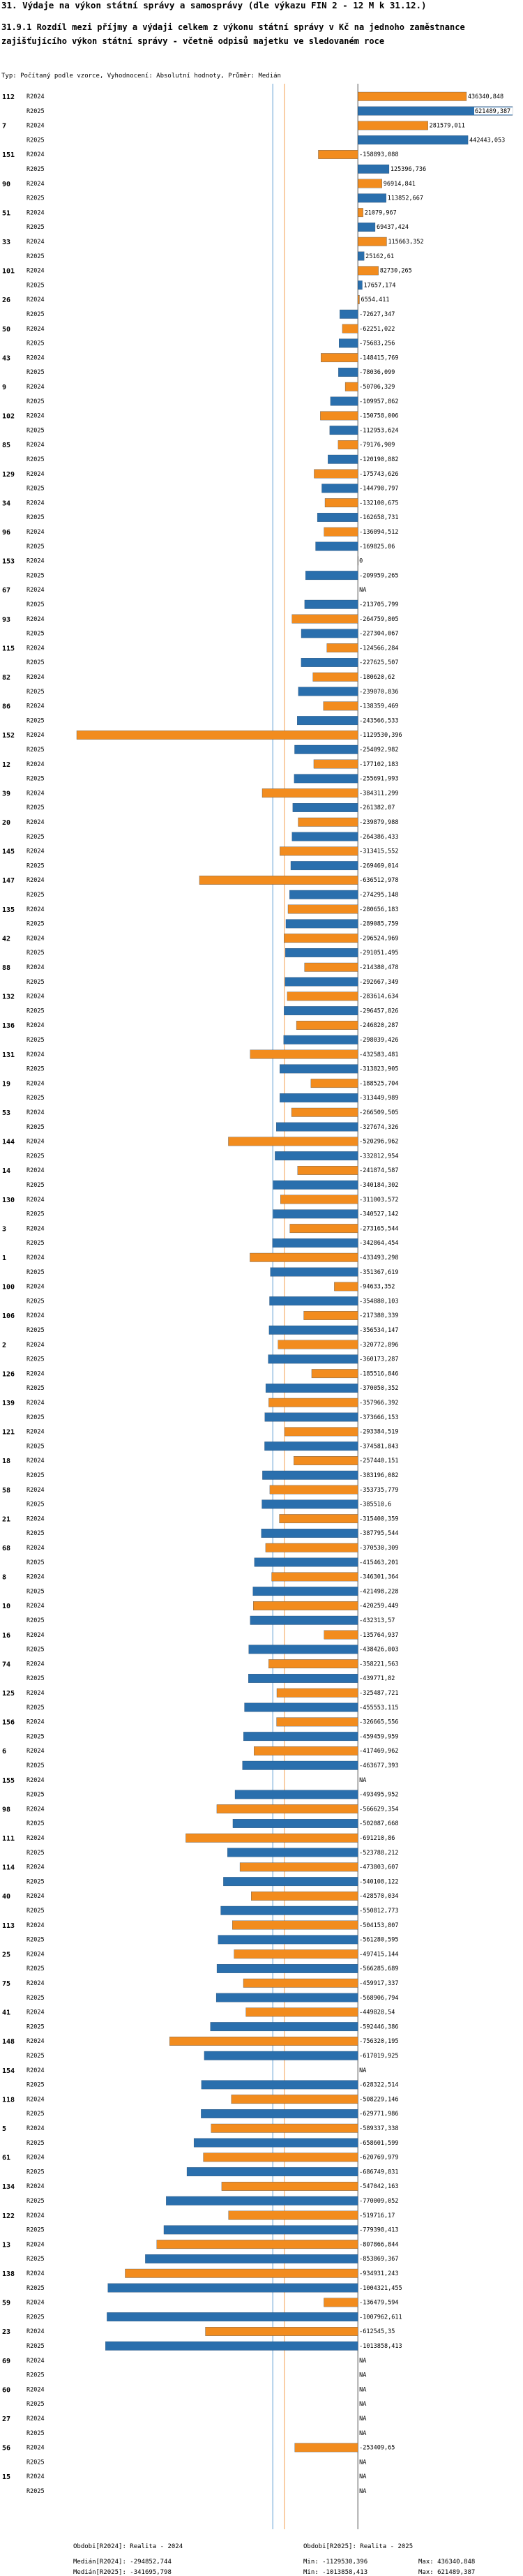 This screenshot has height=2576, width=523. What do you see at coordinates (378, 1330) in the screenshot?
I see `value-label: -356534,147` at bounding box center [378, 1330].